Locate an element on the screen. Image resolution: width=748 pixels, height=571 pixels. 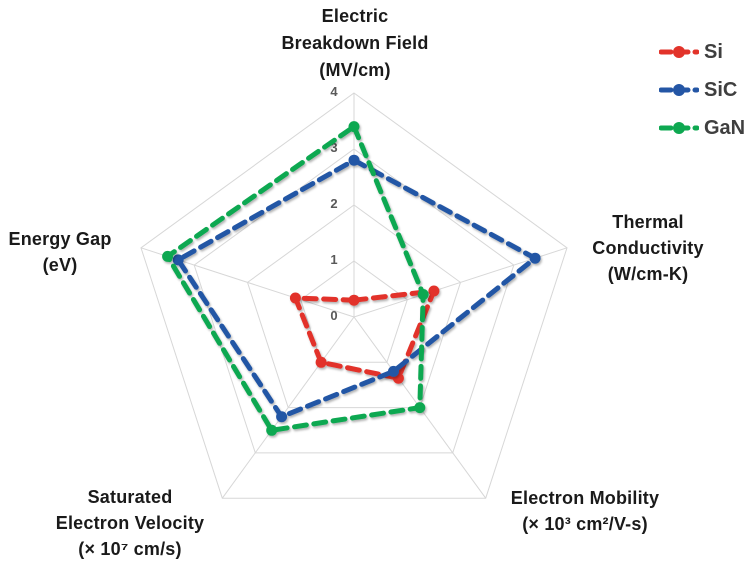
tick-label: 2 is located at coordinates (333, 203).